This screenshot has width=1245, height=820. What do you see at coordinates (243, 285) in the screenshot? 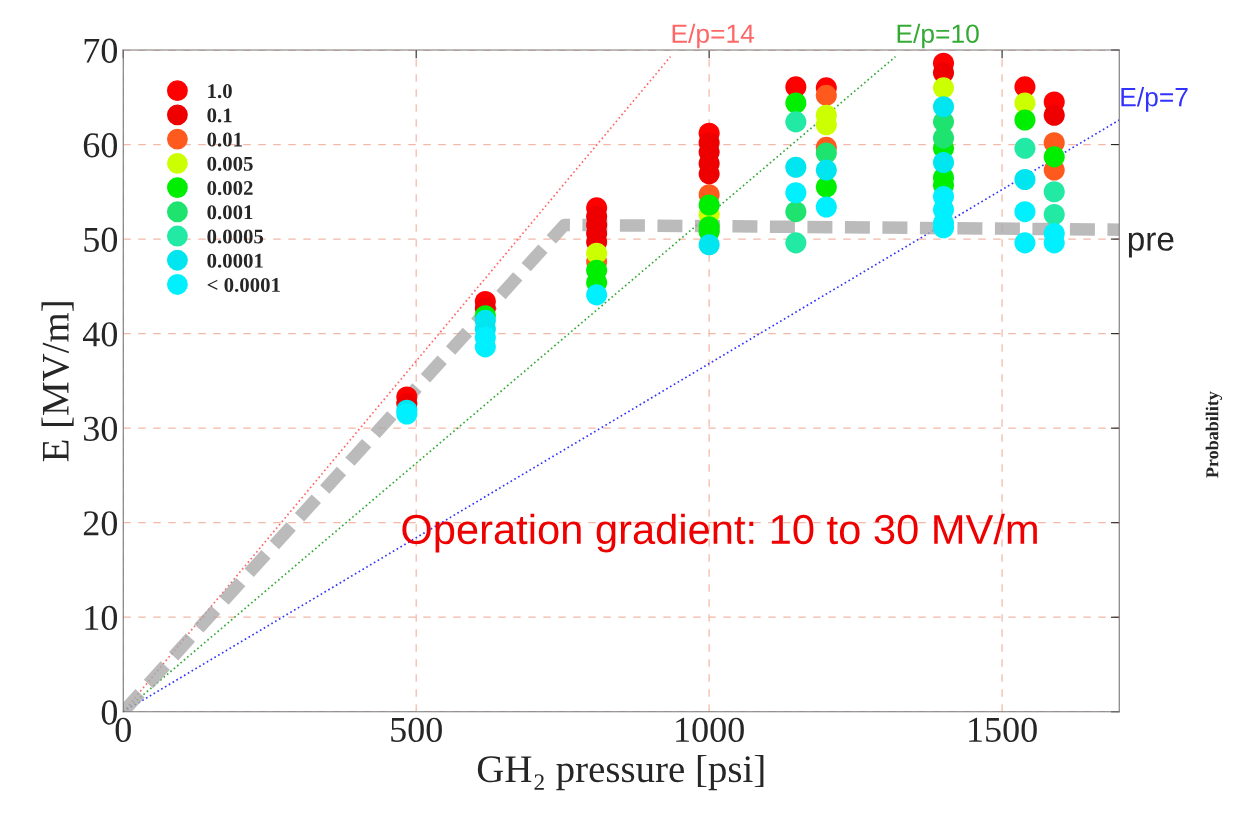
I see `legend-label: < 0.0001` at bounding box center [243, 285].